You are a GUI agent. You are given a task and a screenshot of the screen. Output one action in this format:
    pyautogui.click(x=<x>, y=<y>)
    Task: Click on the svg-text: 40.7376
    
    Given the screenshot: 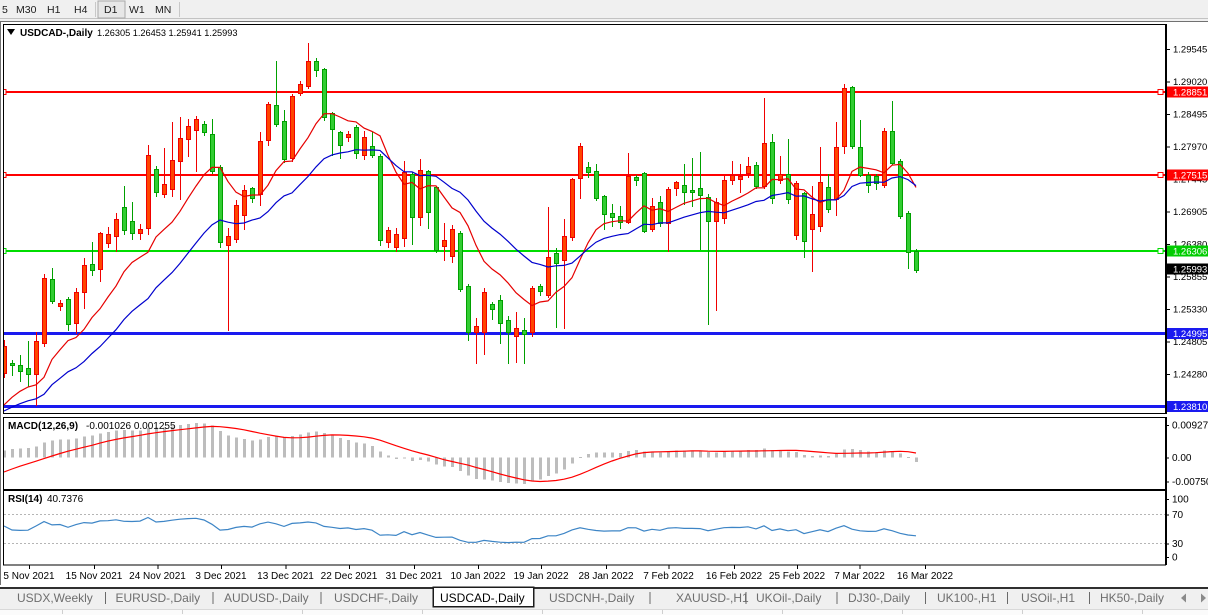 What is the action you would take?
    pyautogui.click(x=65, y=499)
    